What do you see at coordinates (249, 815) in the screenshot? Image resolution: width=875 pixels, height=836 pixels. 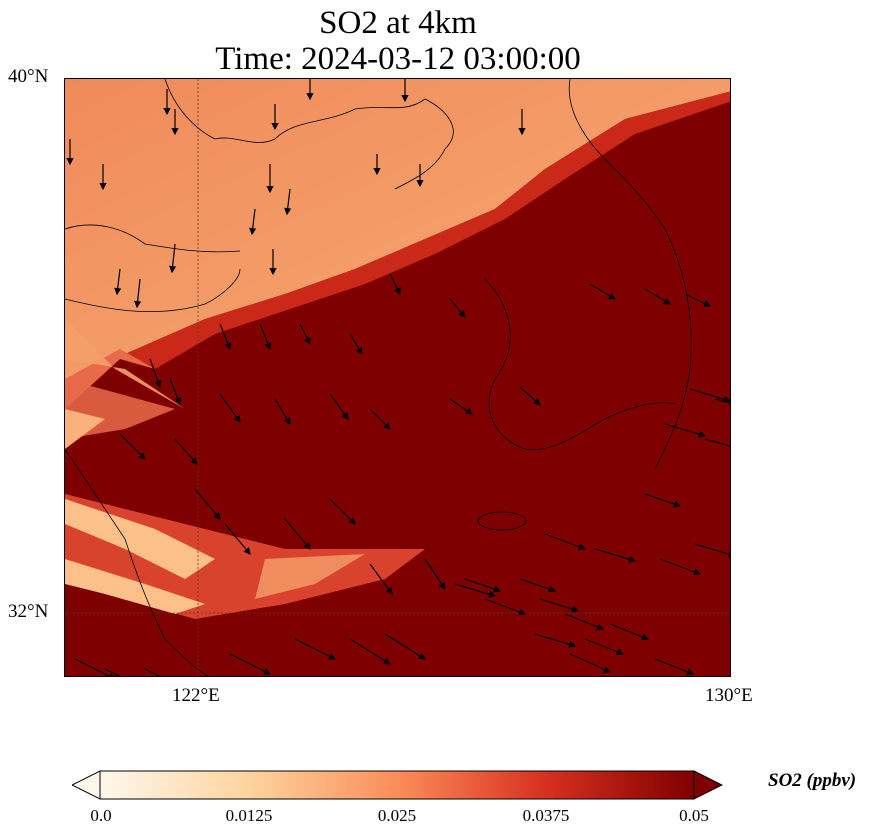 I see `colorbar-tick-1: 0.0125` at bounding box center [249, 815].